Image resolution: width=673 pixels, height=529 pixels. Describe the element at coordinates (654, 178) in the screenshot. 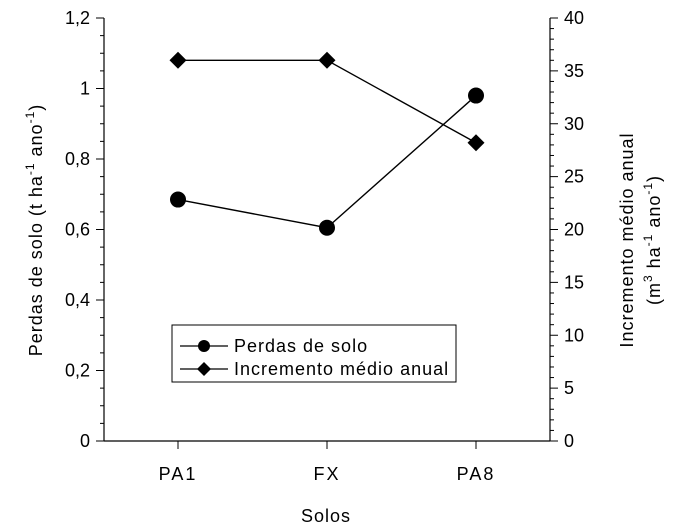

I see `y-right-title-d: )` at that location.